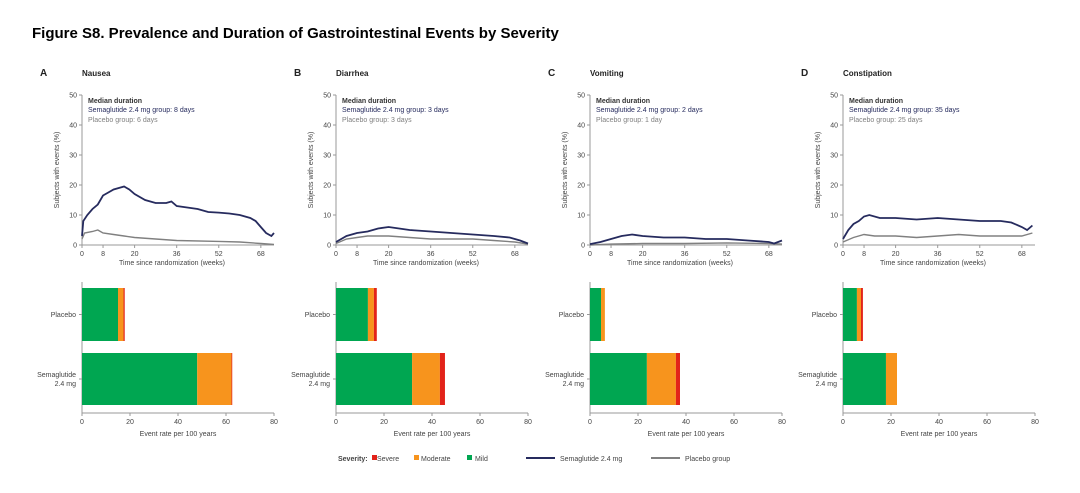 This screenshot has width=1080, height=493. What do you see at coordinates (377, 120) in the screenshot?
I see `annotation-placebo: Placebo group: 3 days` at bounding box center [377, 120].